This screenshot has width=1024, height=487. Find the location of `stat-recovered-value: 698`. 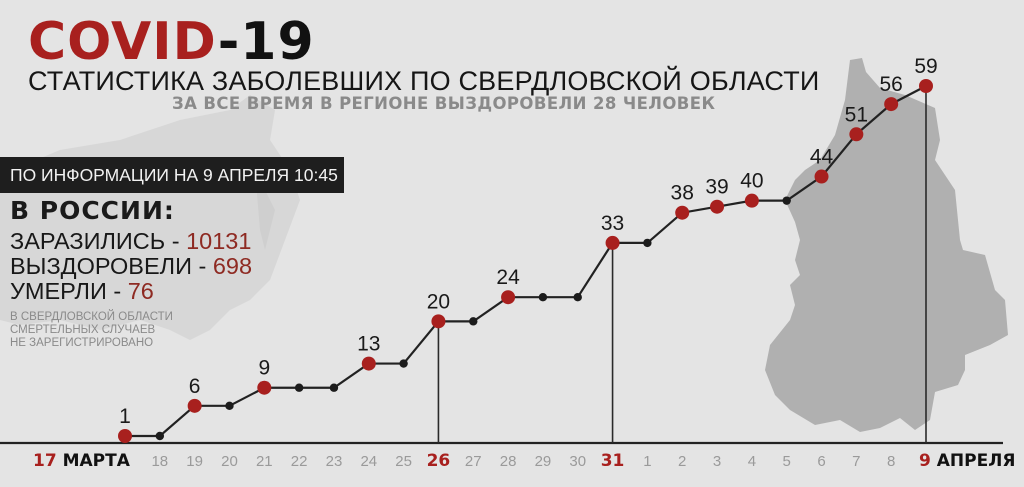

stat-recovered-value: 698 is located at coordinates (232, 266).